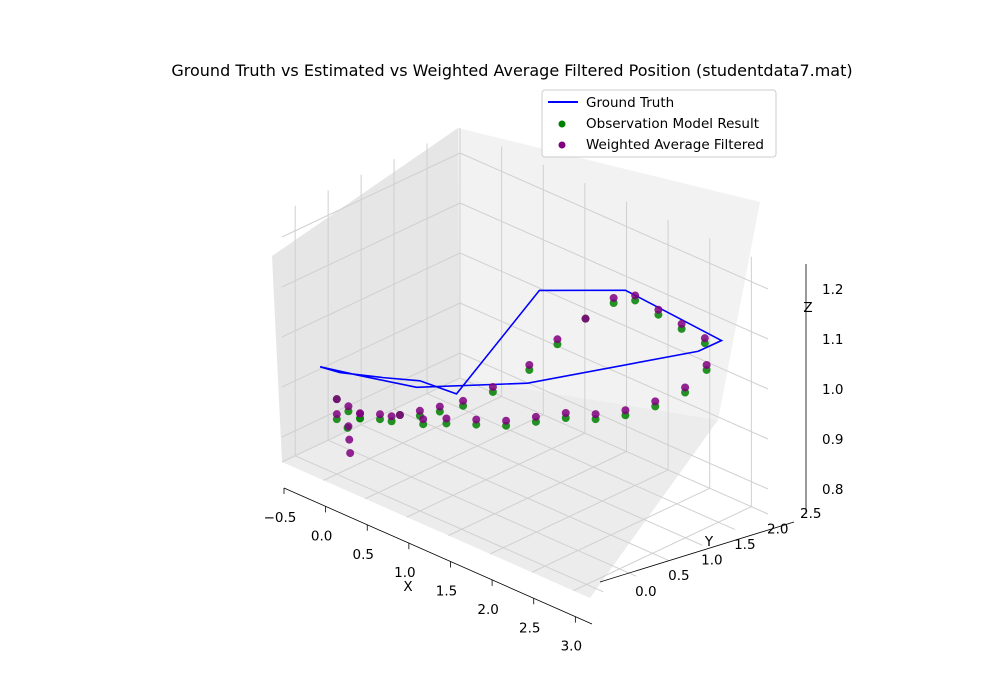 The height and width of the screenshot is (700, 1000). What do you see at coordinates (487, 610) in the screenshot?
I see `x-tick-label: 2.0` at bounding box center [487, 610].